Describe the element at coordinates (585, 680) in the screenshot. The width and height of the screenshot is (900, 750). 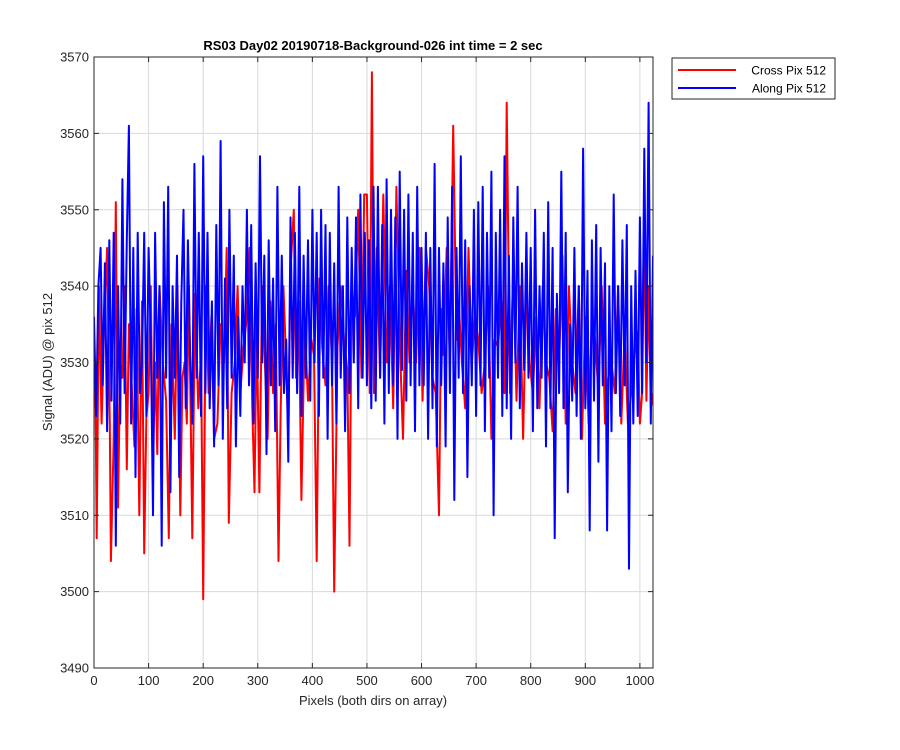
I see `x-tick-label: 900` at that location.